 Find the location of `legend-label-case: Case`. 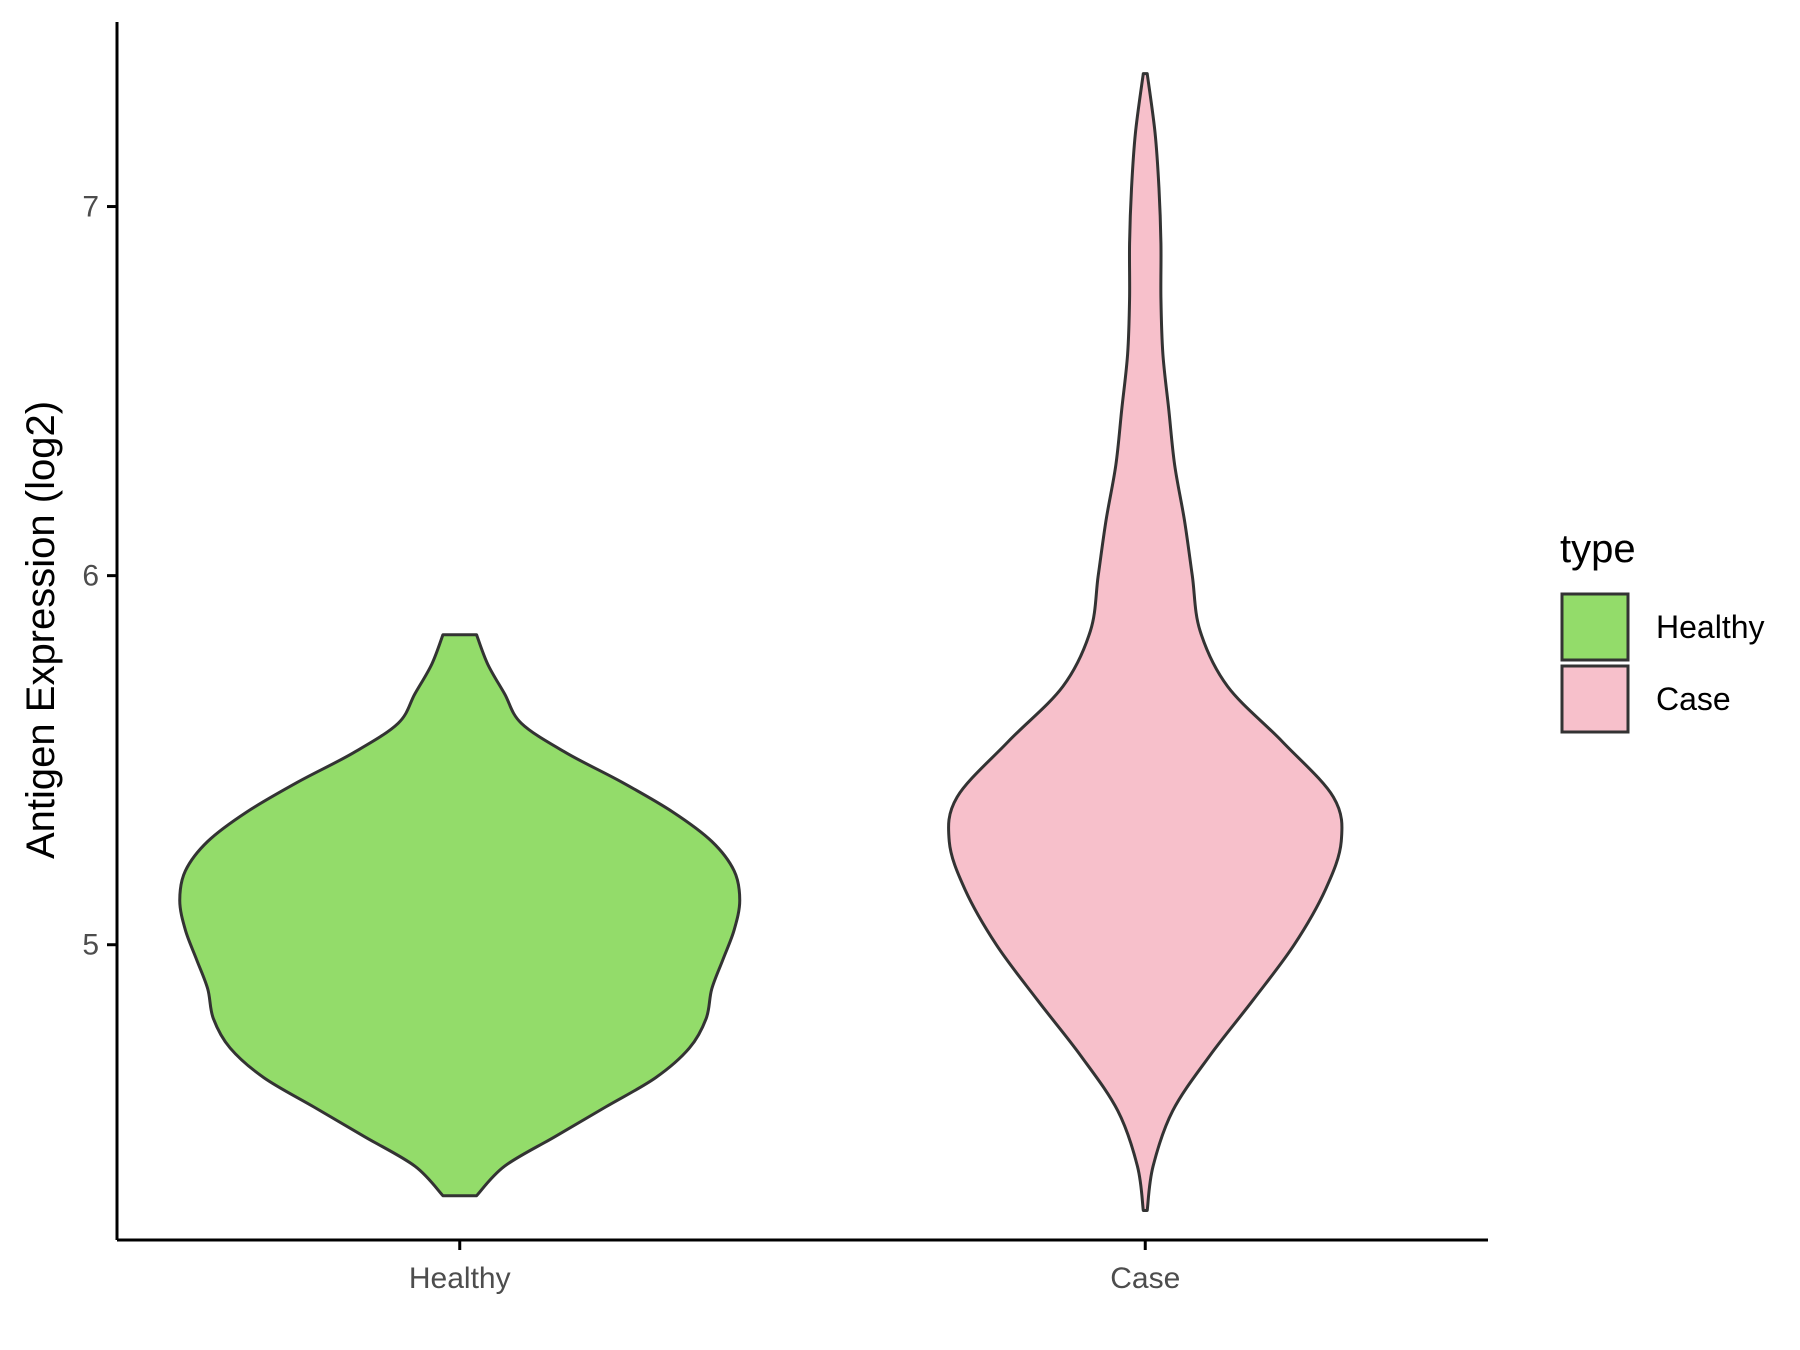

legend-label-case: Case is located at coordinates (1693, 699).